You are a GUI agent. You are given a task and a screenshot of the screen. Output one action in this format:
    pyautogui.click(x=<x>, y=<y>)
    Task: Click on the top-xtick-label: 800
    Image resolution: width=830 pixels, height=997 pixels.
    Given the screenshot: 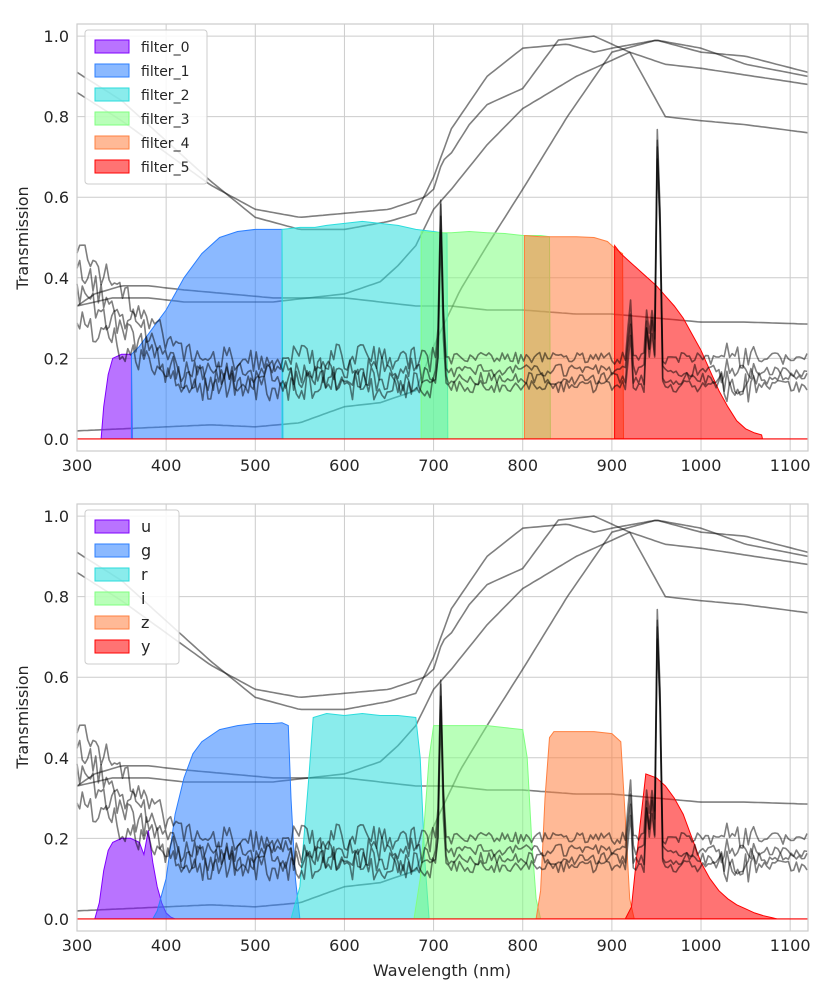 What is the action you would take?
    pyautogui.click(x=522, y=465)
    